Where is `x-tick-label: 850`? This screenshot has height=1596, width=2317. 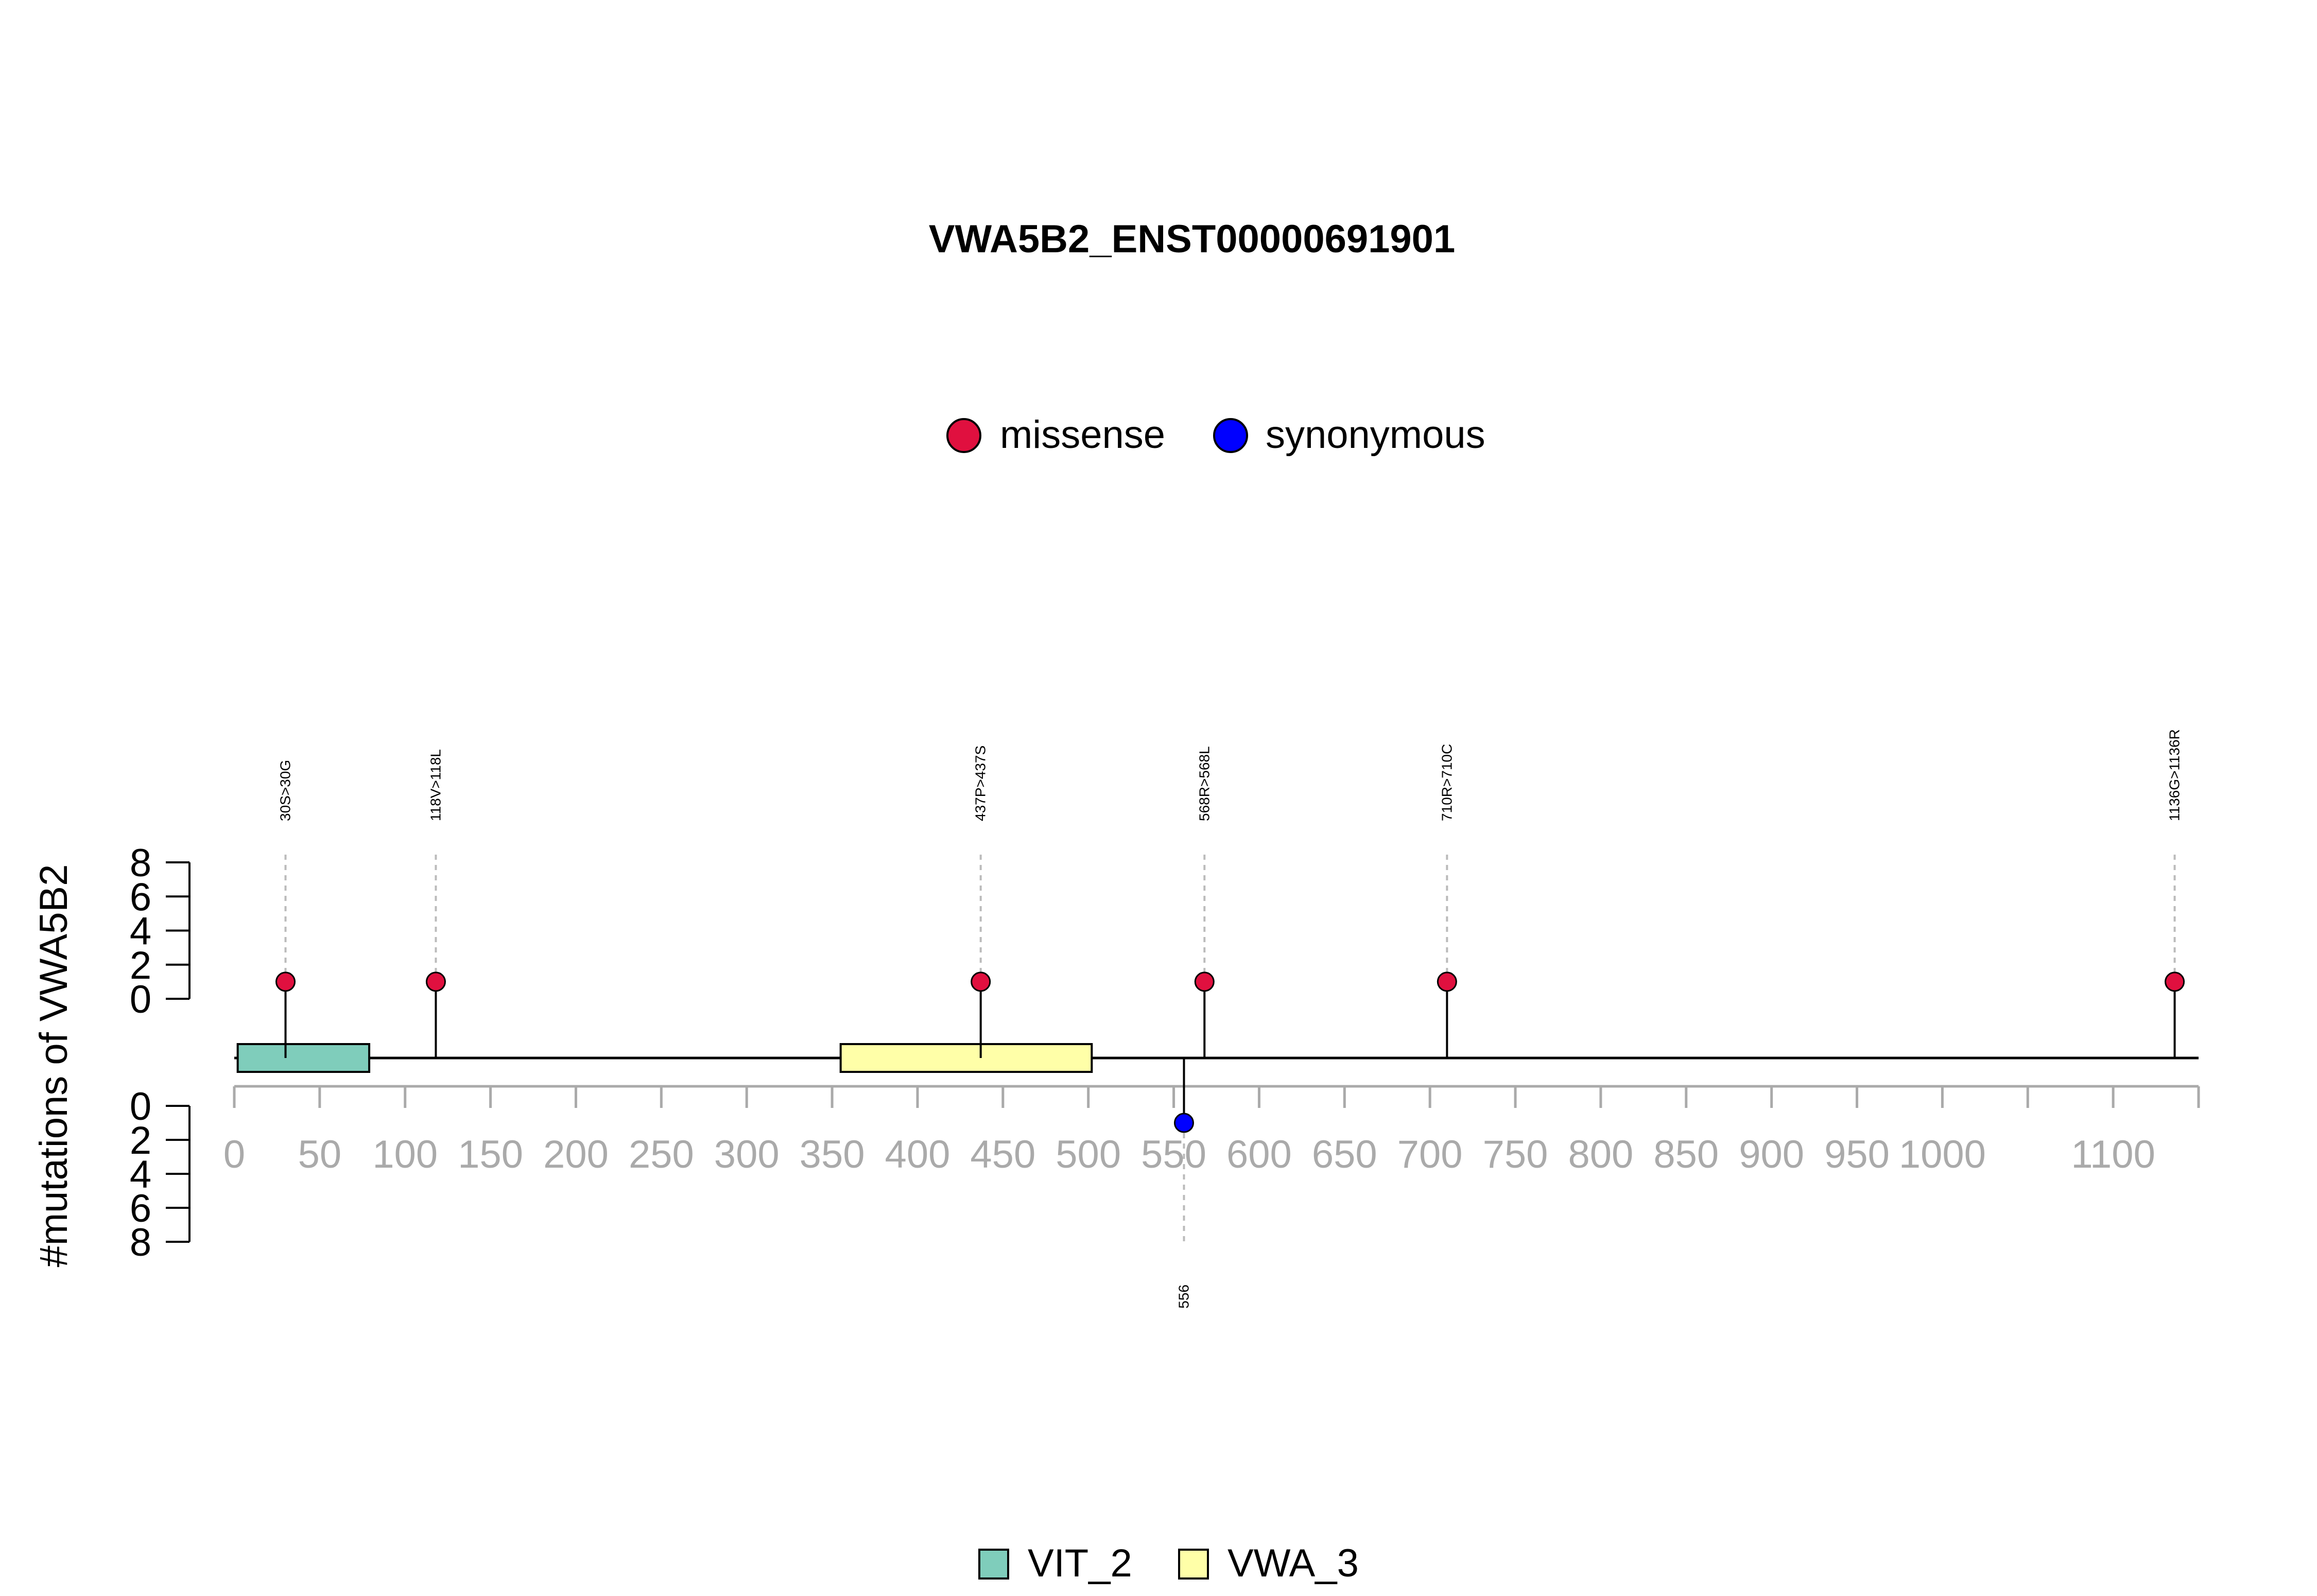 x-tick-label: 850 is located at coordinates (1686, 1154).